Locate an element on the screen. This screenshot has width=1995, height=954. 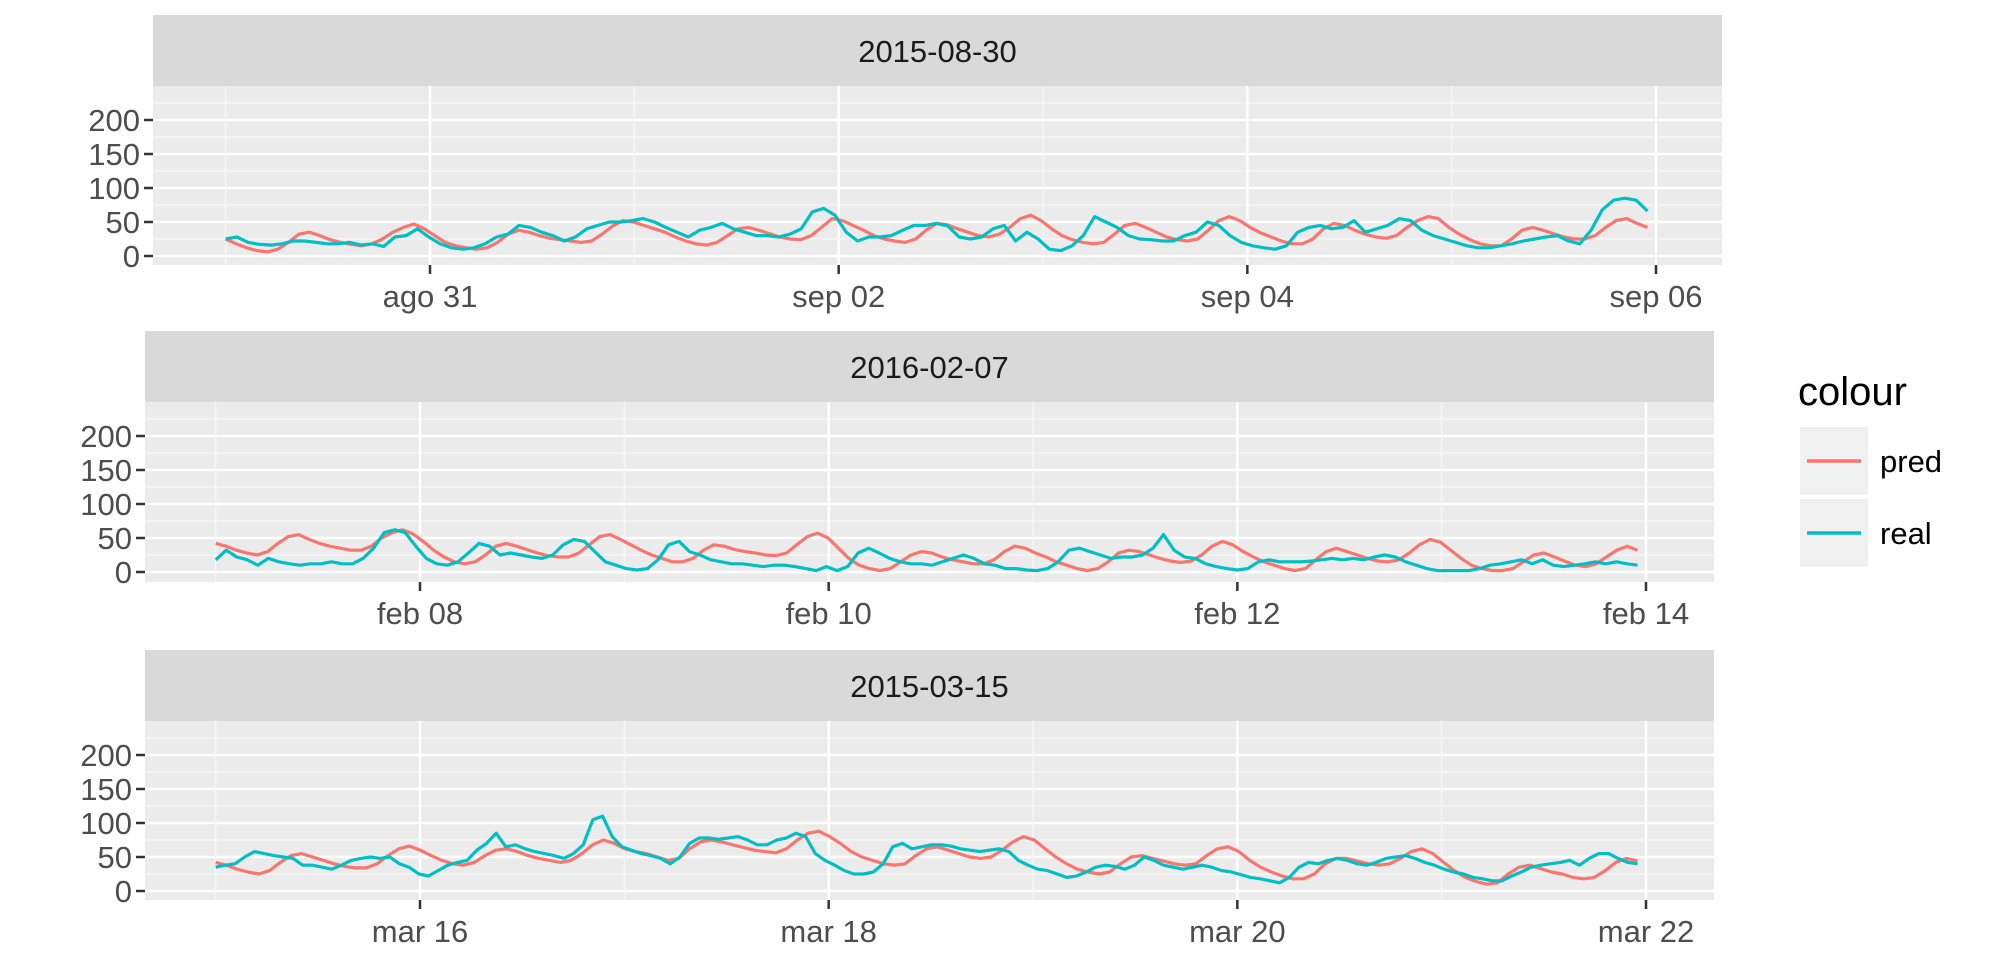
x-tick-label: mar 18 is located at coordinates (828, 931).